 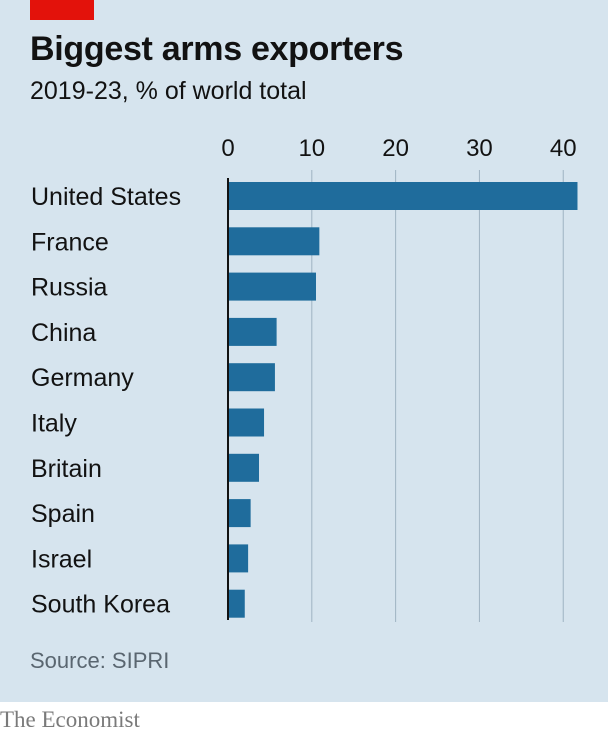 What do you see at coordinates (227, 148) in the screenshot?
I see `x-tick-label: 0` at bounding box center [227, 148].